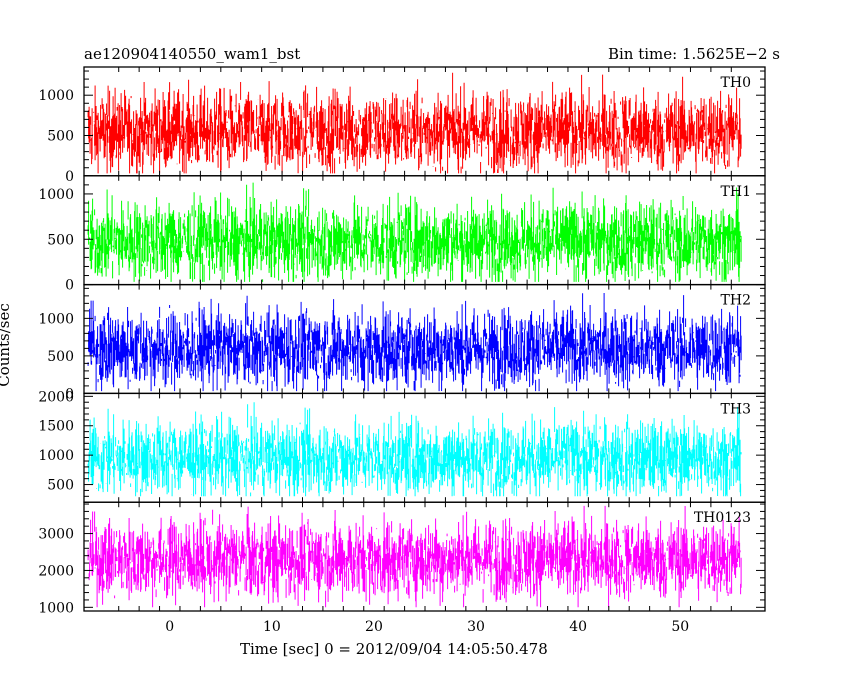 This screenshot has height=680, width=850. I want to click on x-tick-label: 50, so click(680, 627).